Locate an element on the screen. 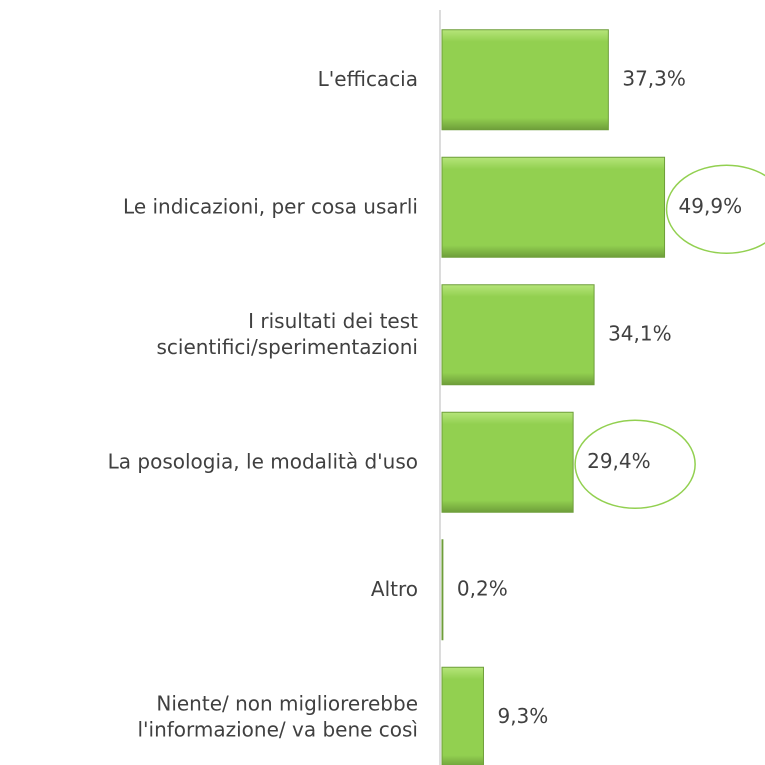 The image size is (765, 765). category-label: L'efficacia is located at coordinates (368, 78).